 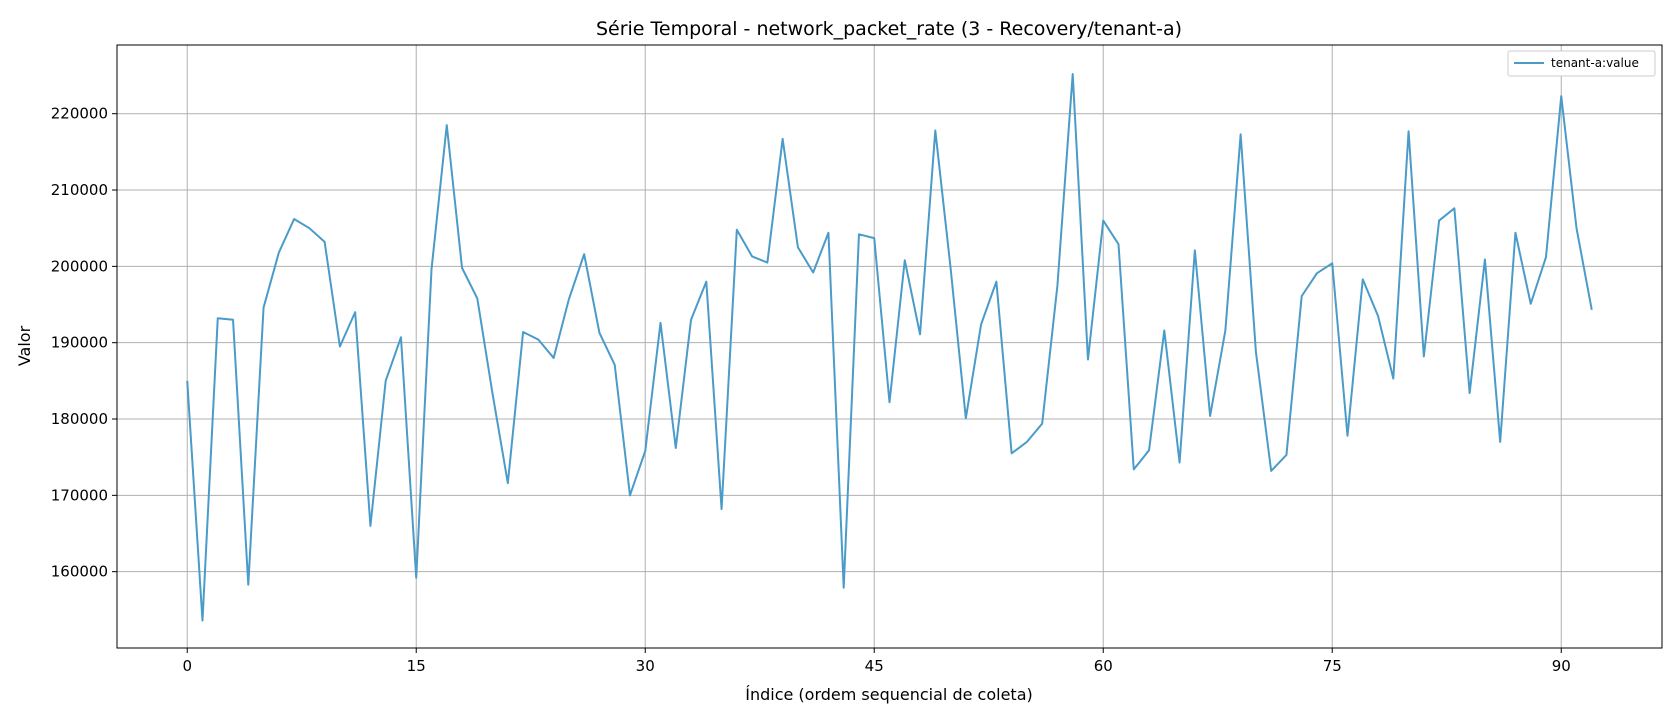 I want to click on y-tick-label: 190000, so click(x=79, y=343).